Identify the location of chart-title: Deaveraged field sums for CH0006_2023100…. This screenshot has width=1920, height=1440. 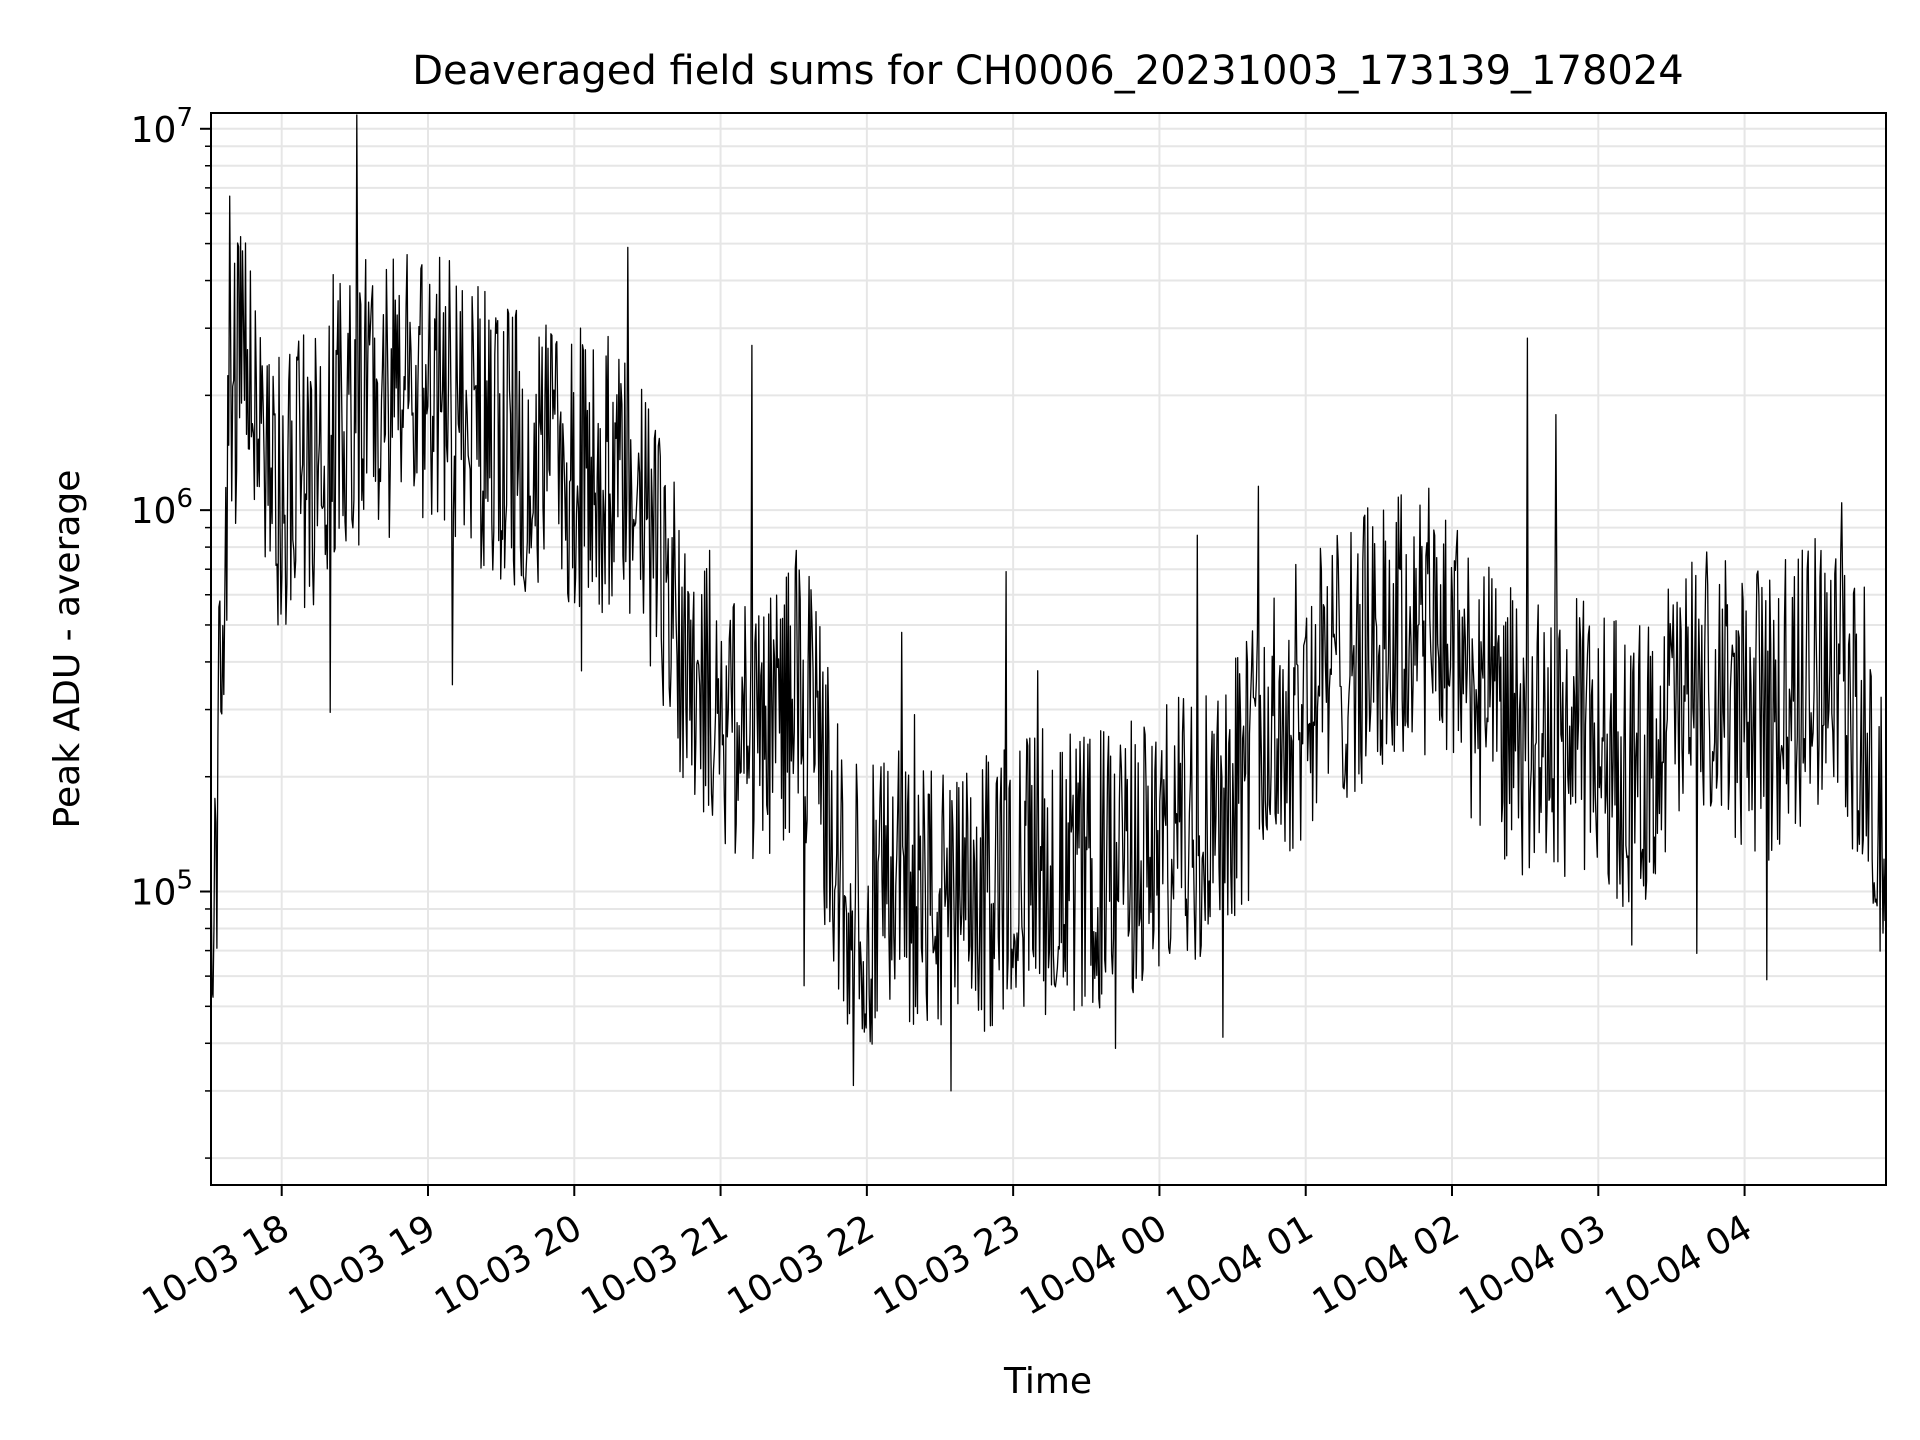
(1048, 71).